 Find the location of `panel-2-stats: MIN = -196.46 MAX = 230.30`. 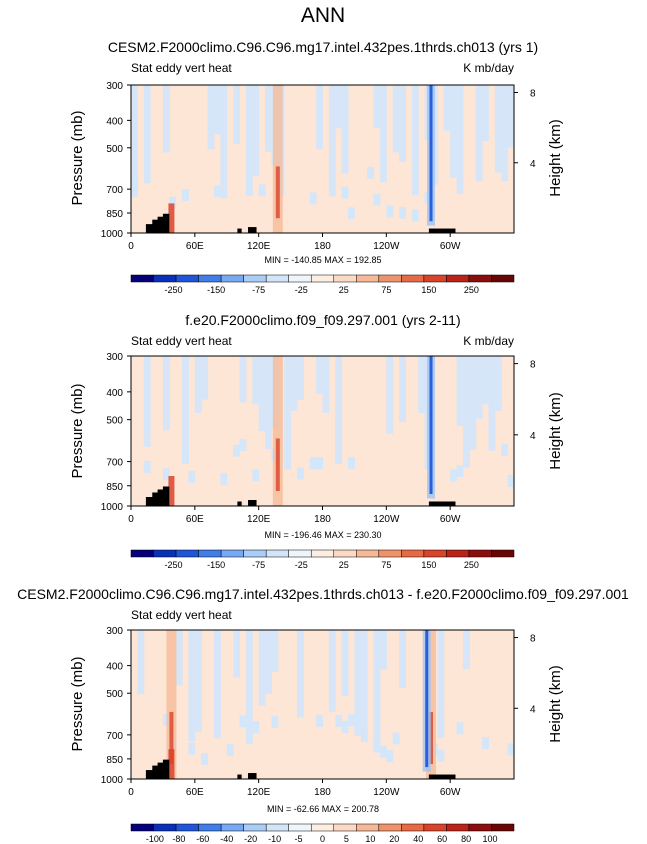

panel-2-stats: MIN = -196.46 MAX = 230.30 is located at coordinates (322, 535).